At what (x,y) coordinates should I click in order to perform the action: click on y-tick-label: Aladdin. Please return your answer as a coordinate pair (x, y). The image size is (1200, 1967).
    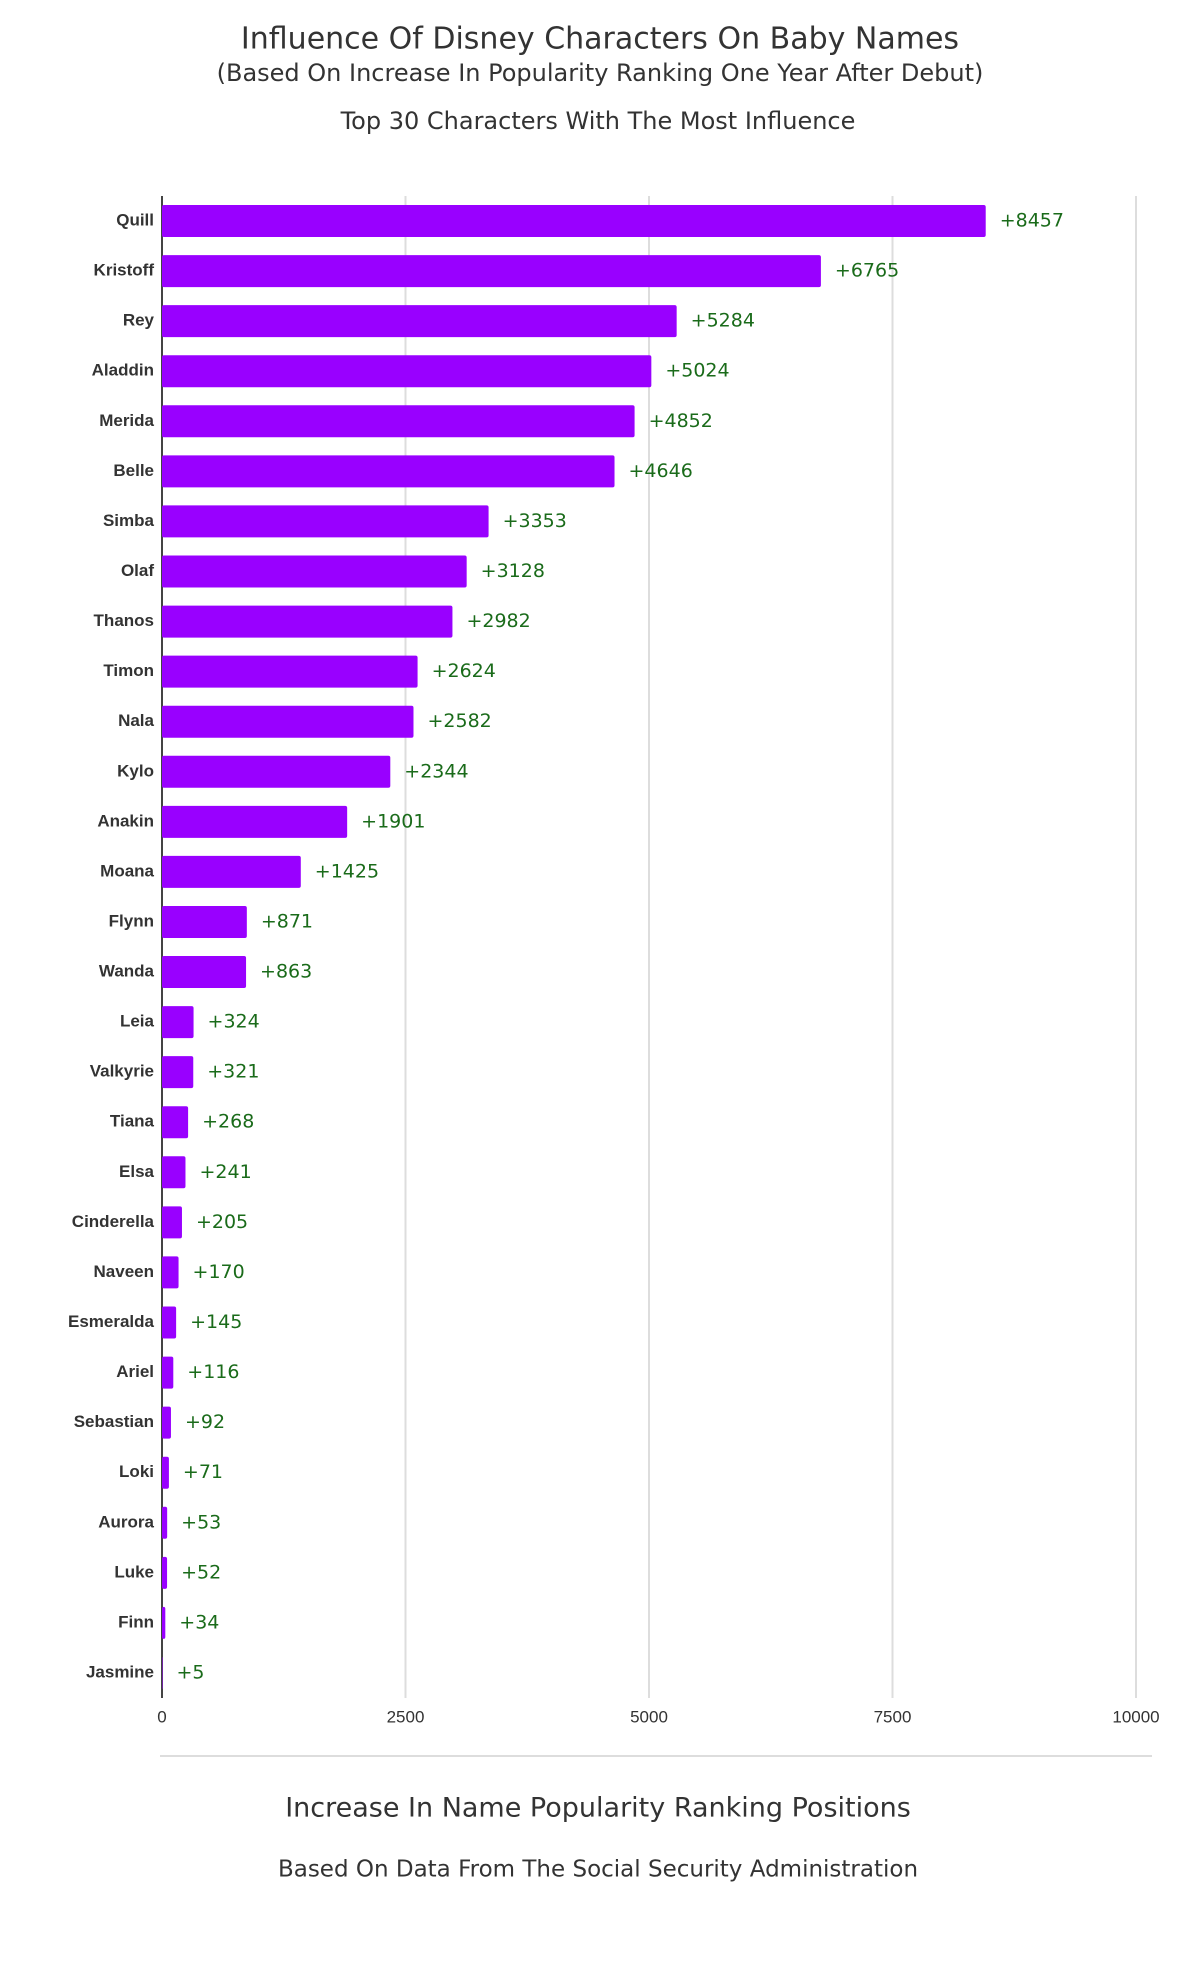
    Looking at the image, I should click on (123, 370).